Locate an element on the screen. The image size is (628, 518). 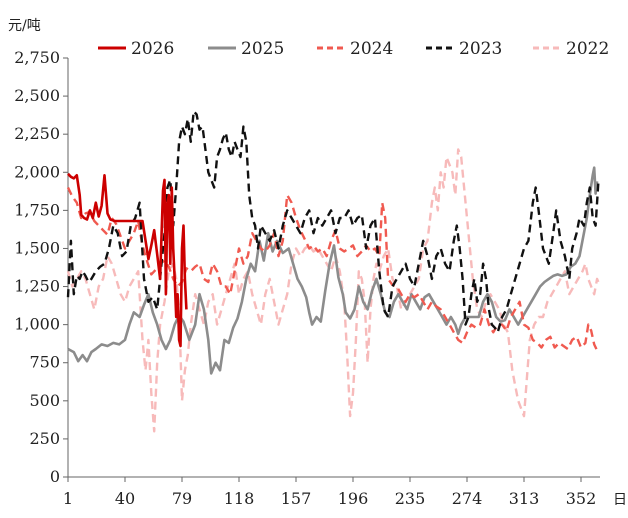
legend-label-2025: 2025 is located at coordinates (262, 49).